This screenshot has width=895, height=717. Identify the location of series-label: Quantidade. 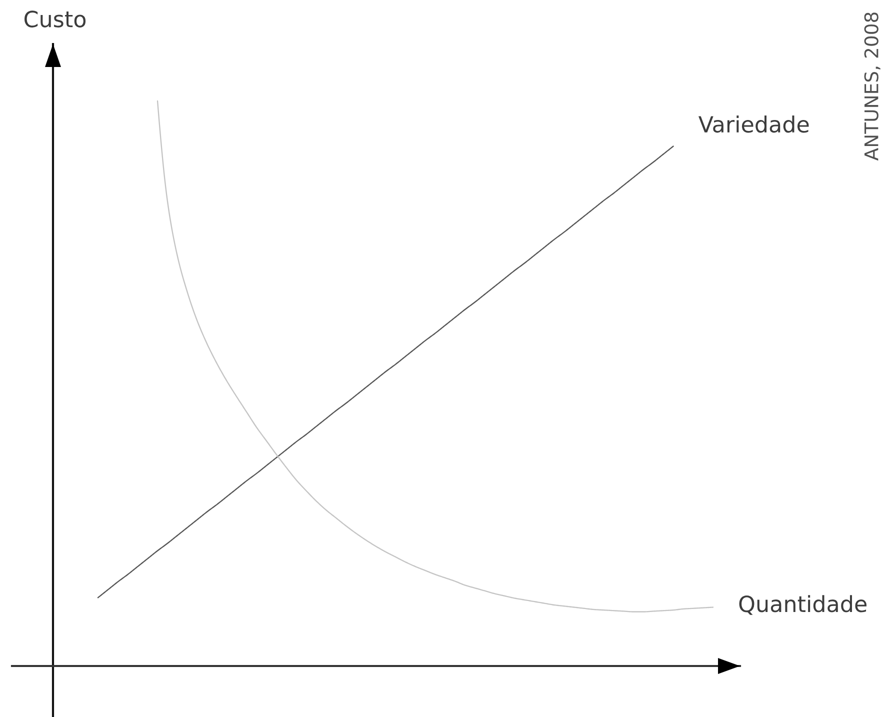
(802, 605).